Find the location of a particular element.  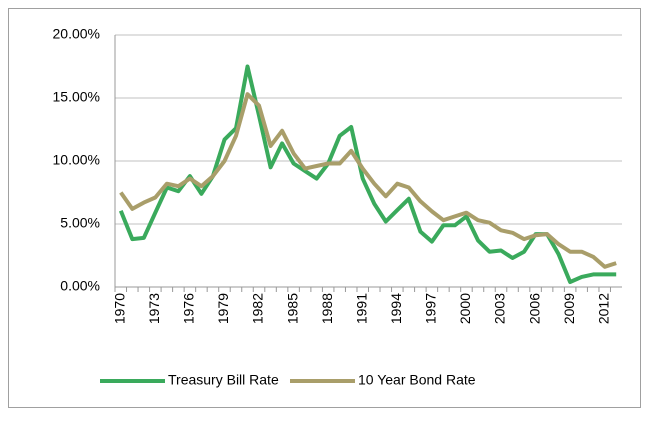

x-tick-label: 1979 is located at coordinates (223, 308).